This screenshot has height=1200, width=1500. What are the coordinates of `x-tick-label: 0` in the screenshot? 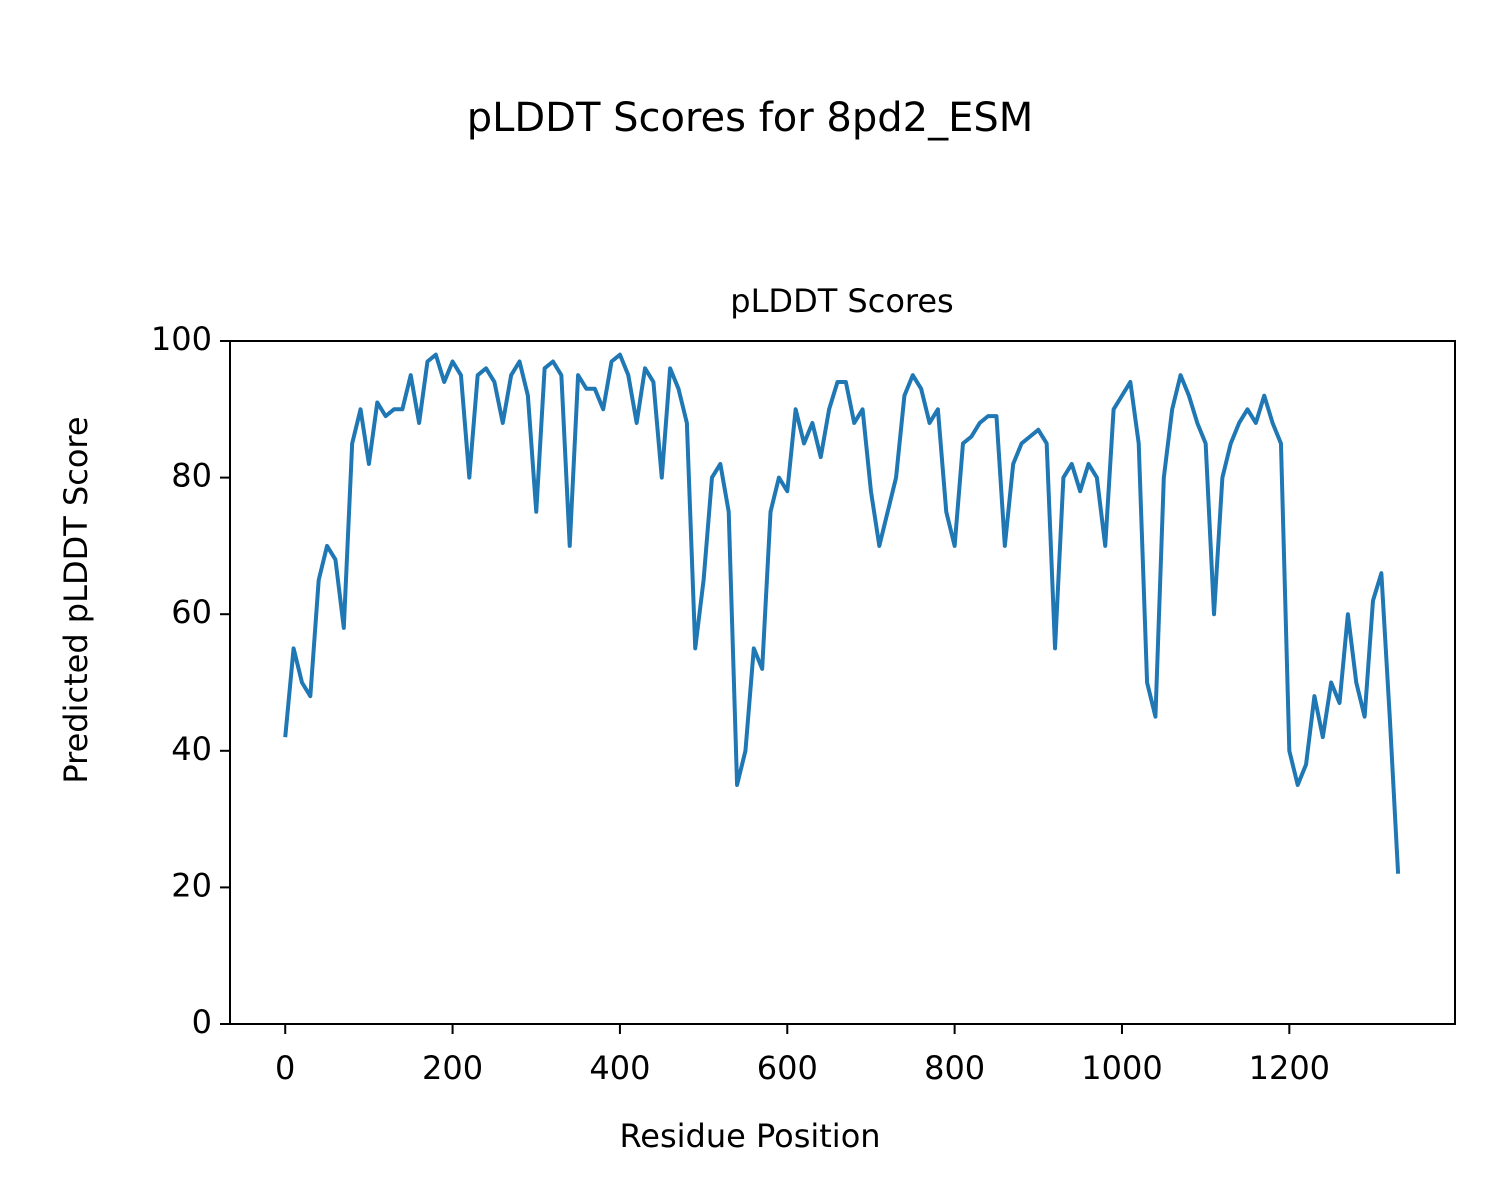 It's located at (285, 1068).